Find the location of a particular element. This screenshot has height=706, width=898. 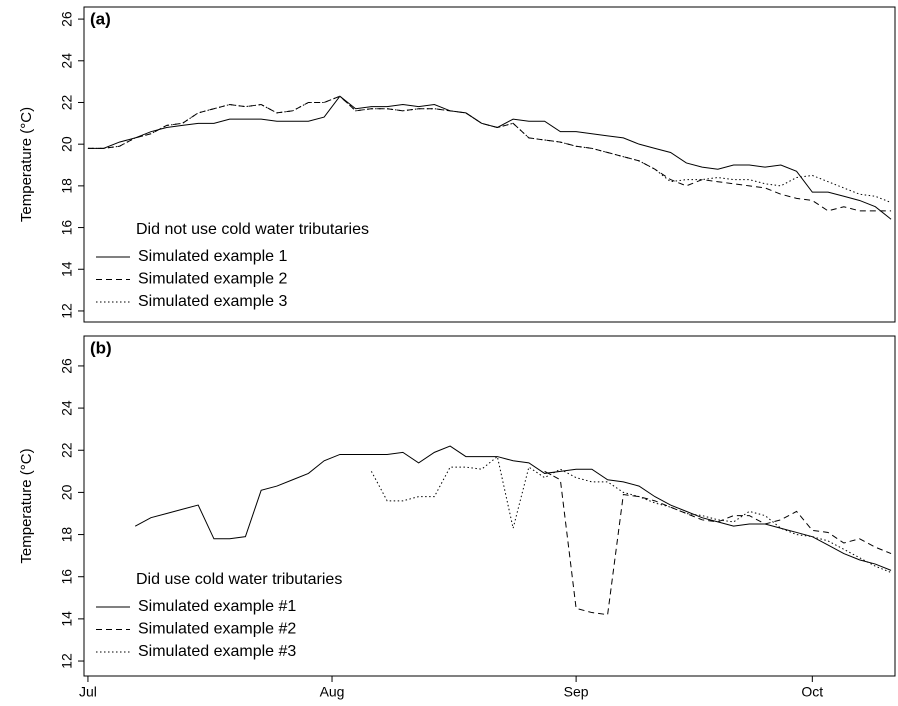

legend-label: Simulated example 3 is located at coordinates (213, 301).